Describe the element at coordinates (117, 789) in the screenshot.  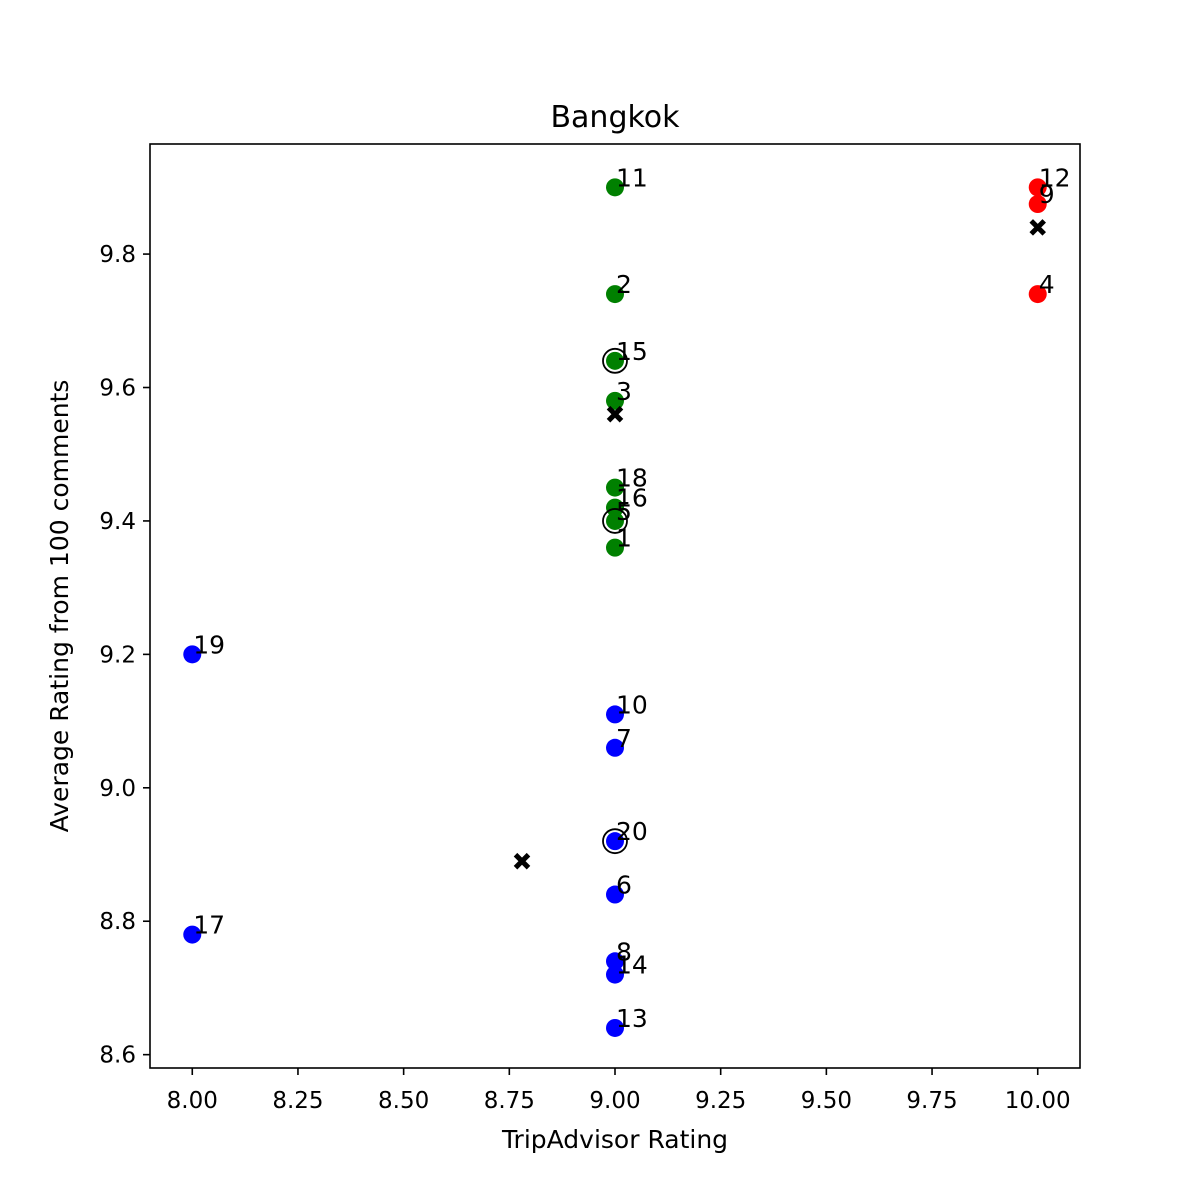
I see `y-tick-label: 9.0` at that location.